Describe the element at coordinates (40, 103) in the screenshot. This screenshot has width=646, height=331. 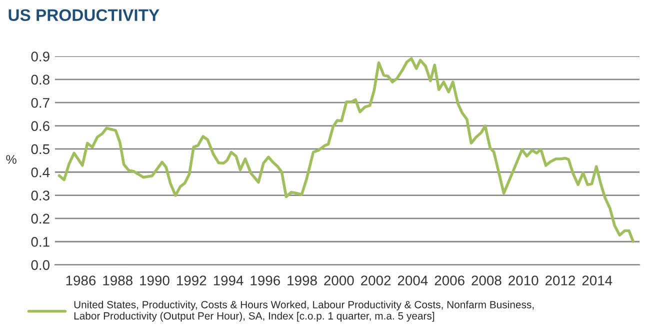
I see `y-tick-label: 0.7` at that location.